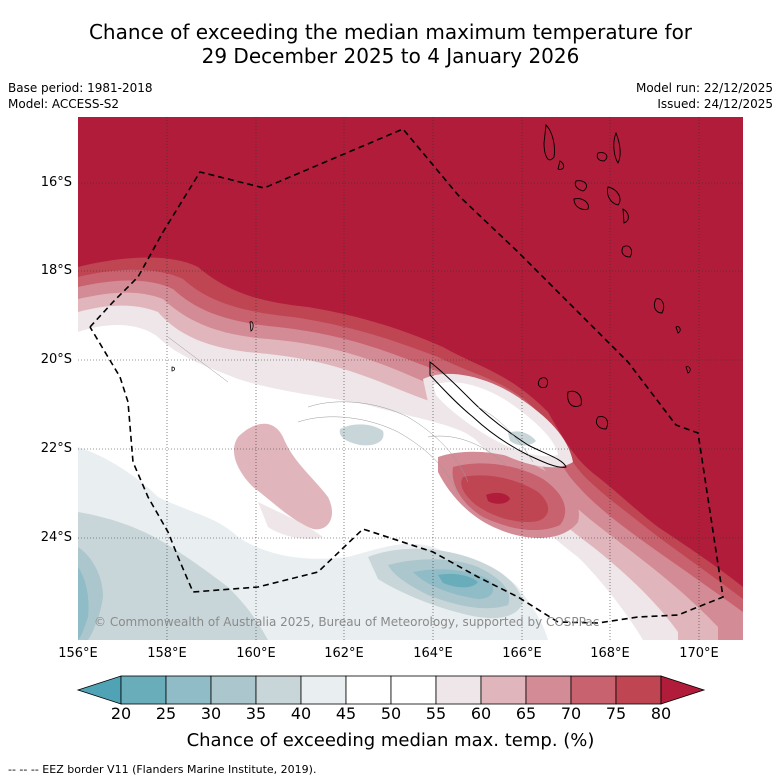  I want to click on lat-label-20s: 20°S, so click(56, 359).